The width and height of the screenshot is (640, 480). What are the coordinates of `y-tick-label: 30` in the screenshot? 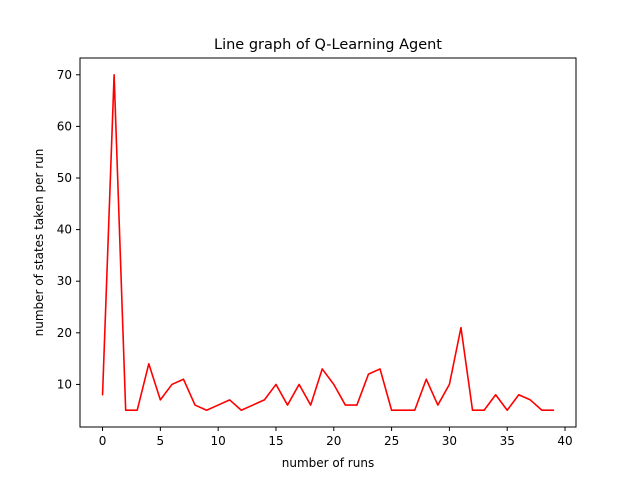 It's located at (64, 281).